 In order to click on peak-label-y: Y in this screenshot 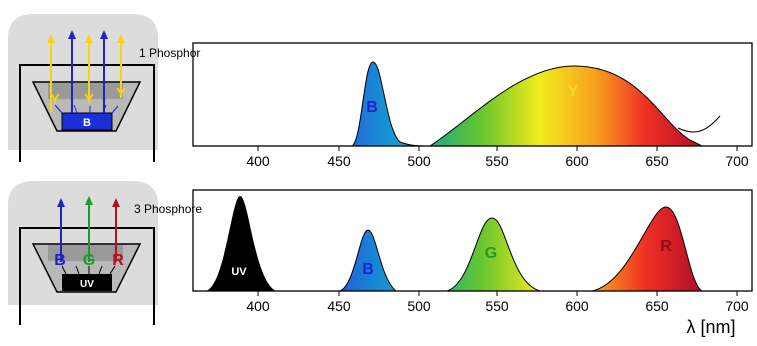, I will do `click(573, 91)`.